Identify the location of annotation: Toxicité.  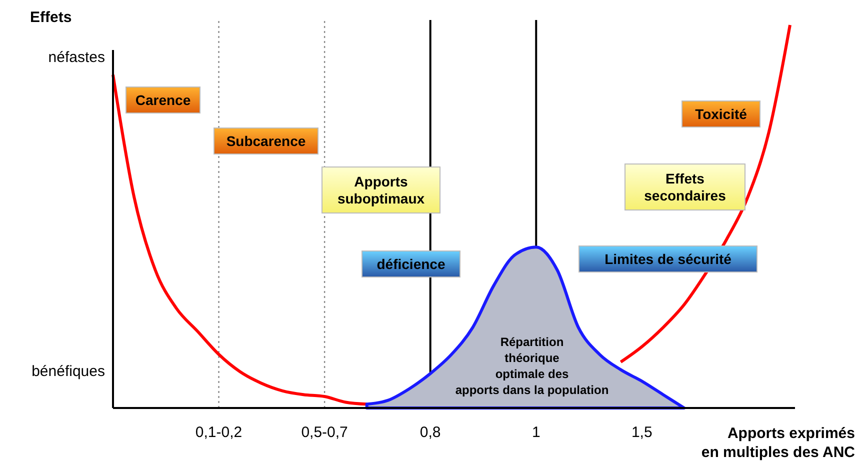
(721, 114).